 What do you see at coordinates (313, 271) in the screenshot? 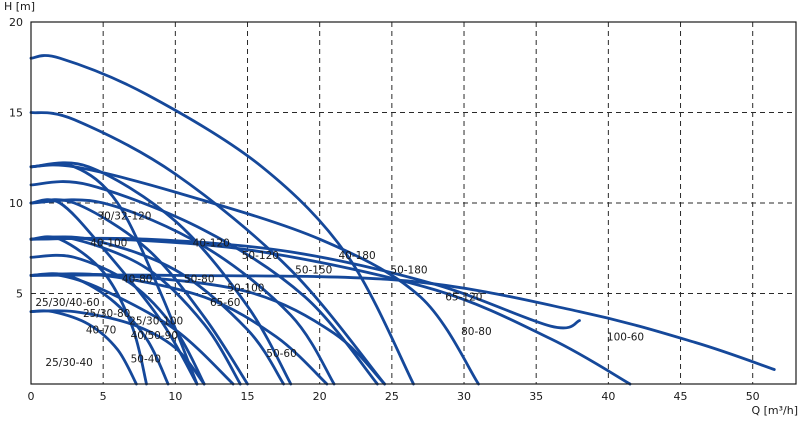
I see `curve-label: 50-150` at bounding box center [313, 271].